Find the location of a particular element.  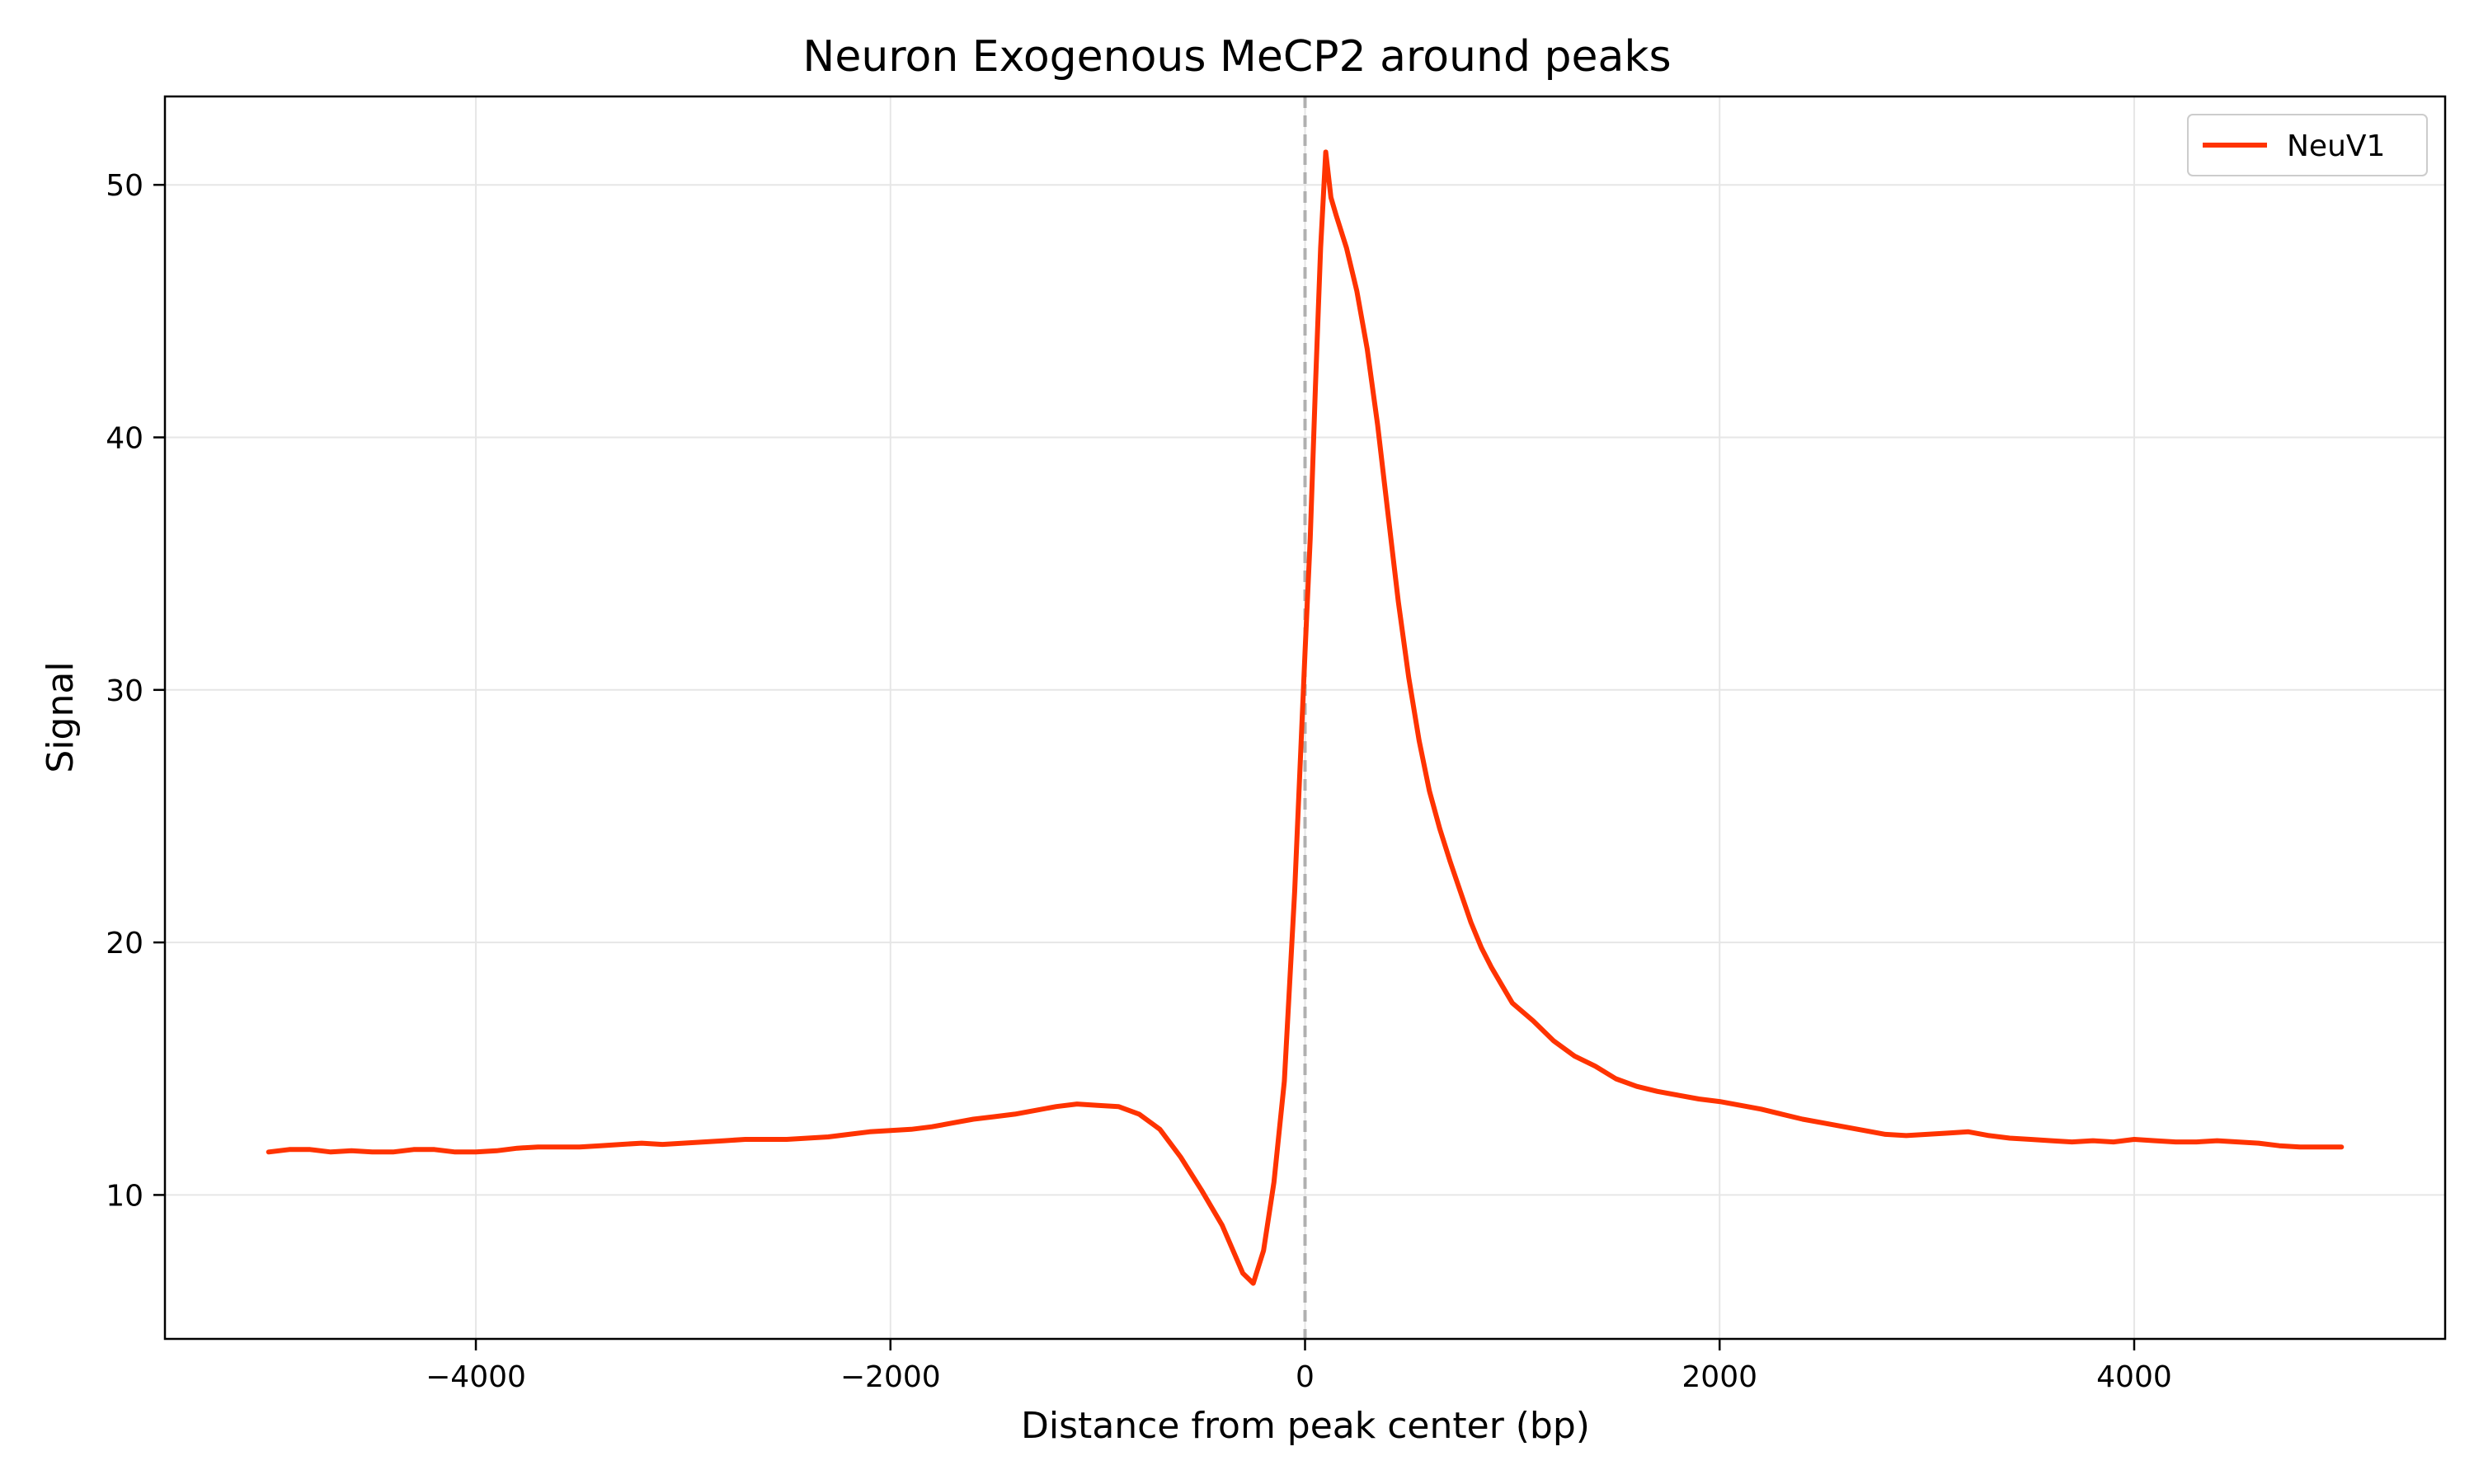

y-tick-label: 30 is located at coordinates (124, 691).